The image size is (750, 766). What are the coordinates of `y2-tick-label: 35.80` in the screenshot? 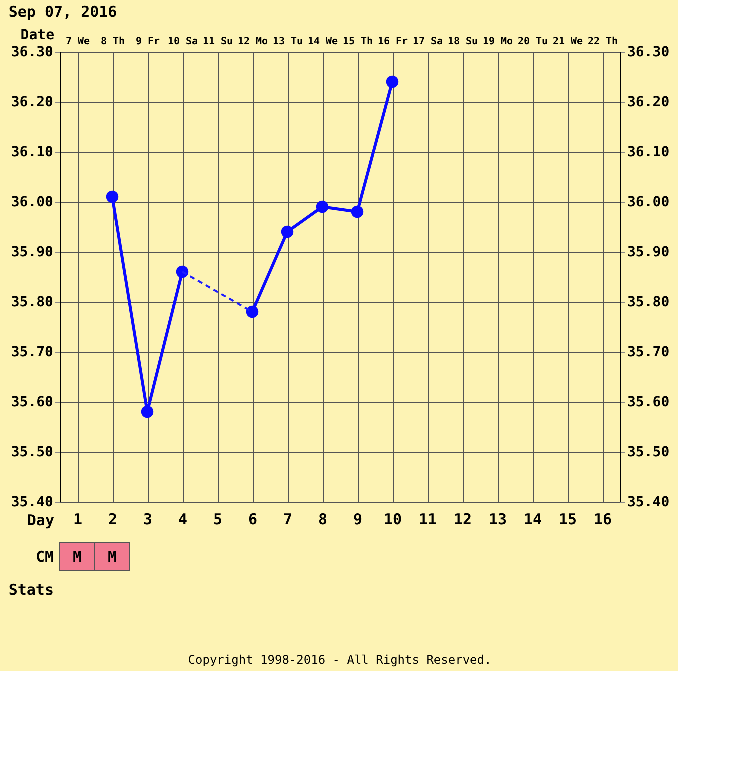 It's located at (649, 302).